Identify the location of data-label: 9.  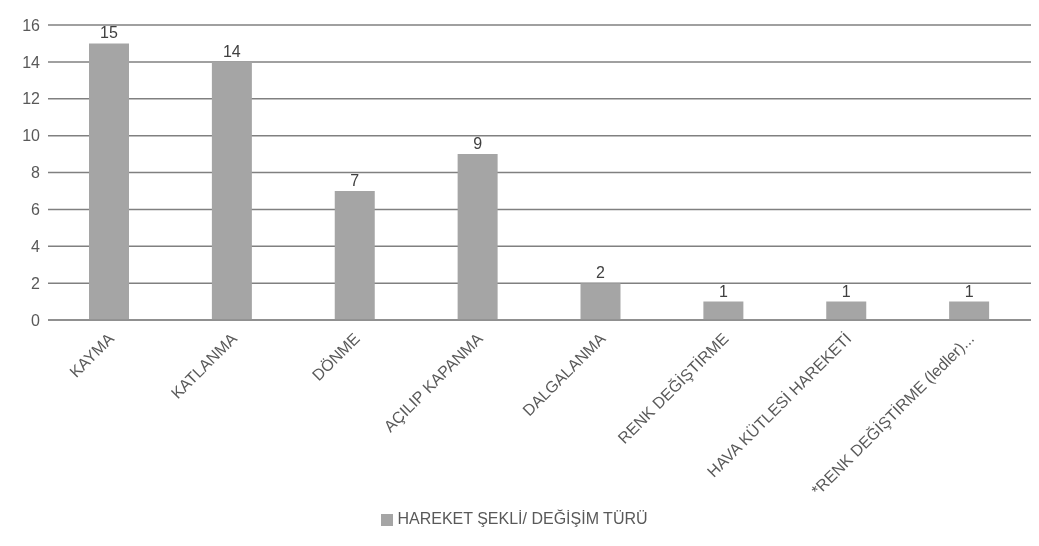
(478, 144).